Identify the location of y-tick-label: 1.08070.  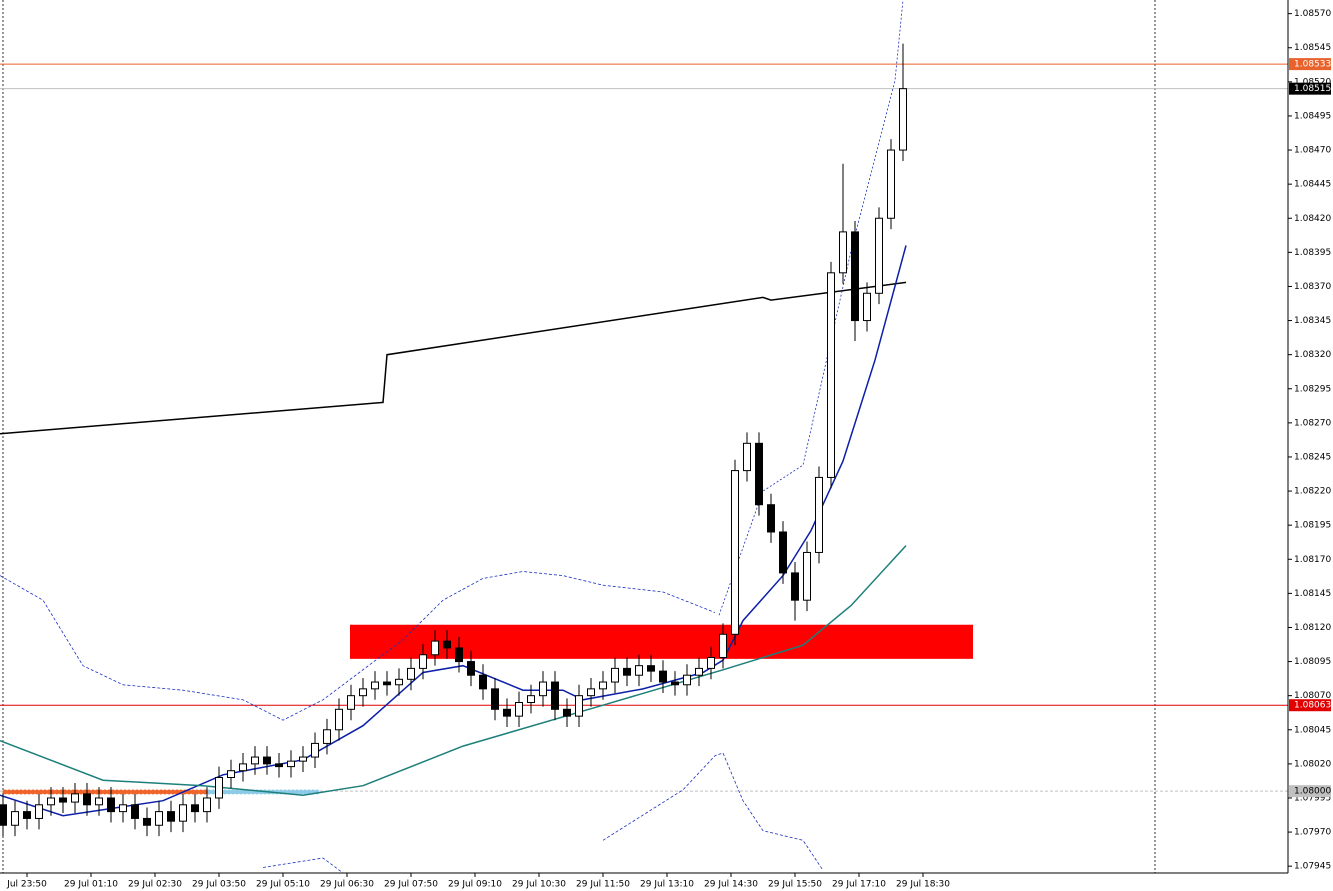
(1312, 696).